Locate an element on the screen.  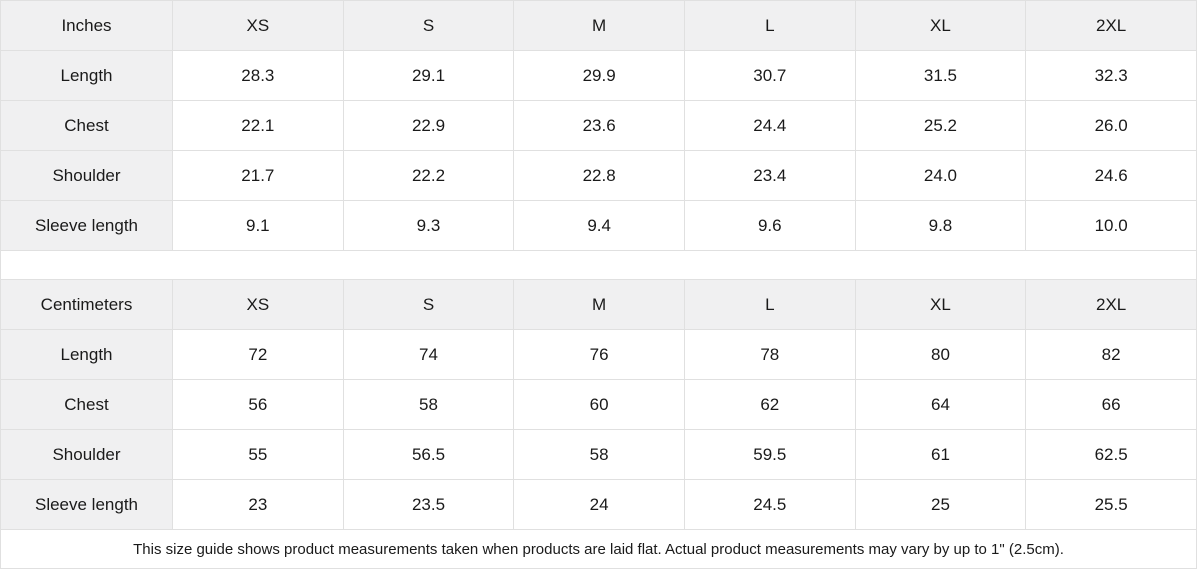
measurement-row: Sleeve length 9.1 9.3 9.4 9.6 9.8 10.0 is located at coordinates (598, 225).